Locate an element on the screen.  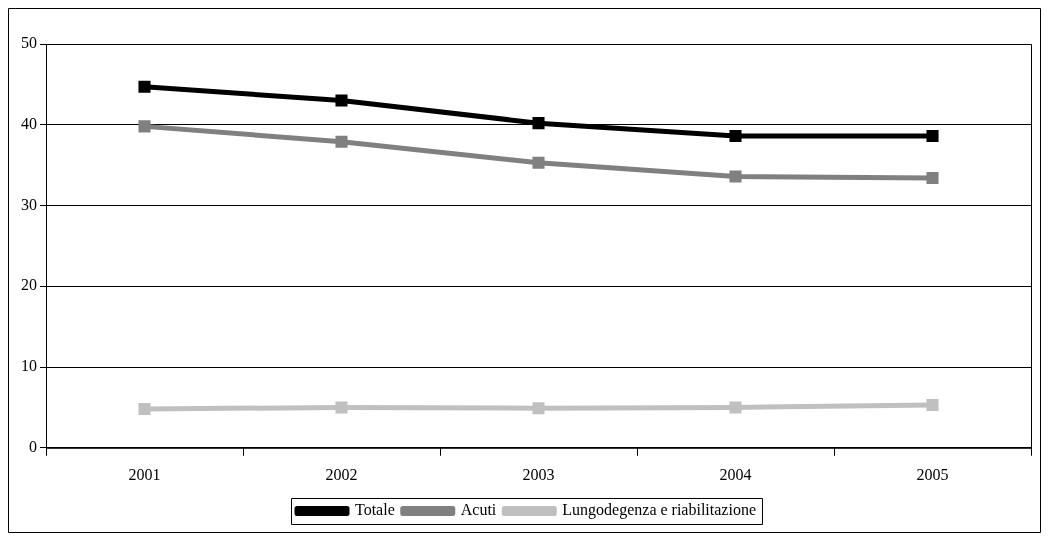
y-tick-label: 10 is located at coordinates (29, 366).